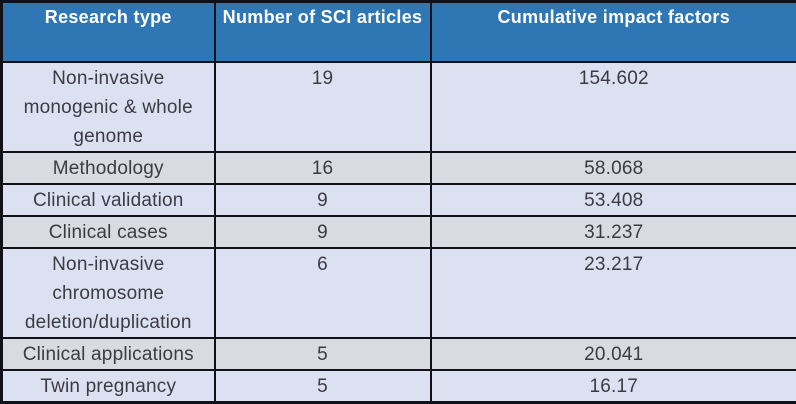 Image resolution: width=796 pixels, height=404 pixels. I want to click on table-row: Clinical applications 5 20.041, so click(399, 354).